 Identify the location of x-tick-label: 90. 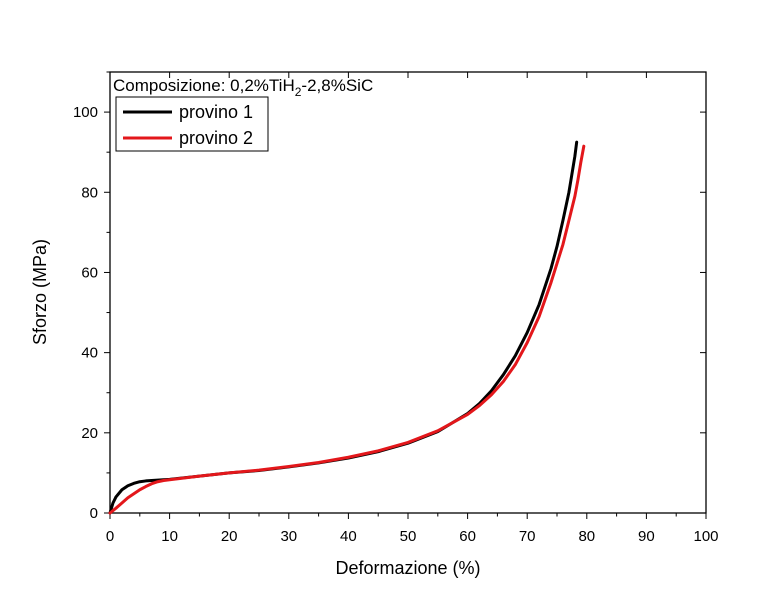
(646, 536).